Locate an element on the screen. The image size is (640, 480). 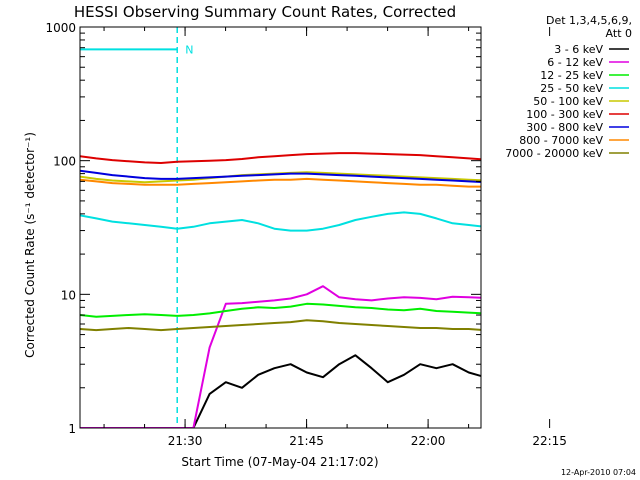
legend-label-800-7000-kev: 800 - 7000 keV is located at coordinates (561, 140).